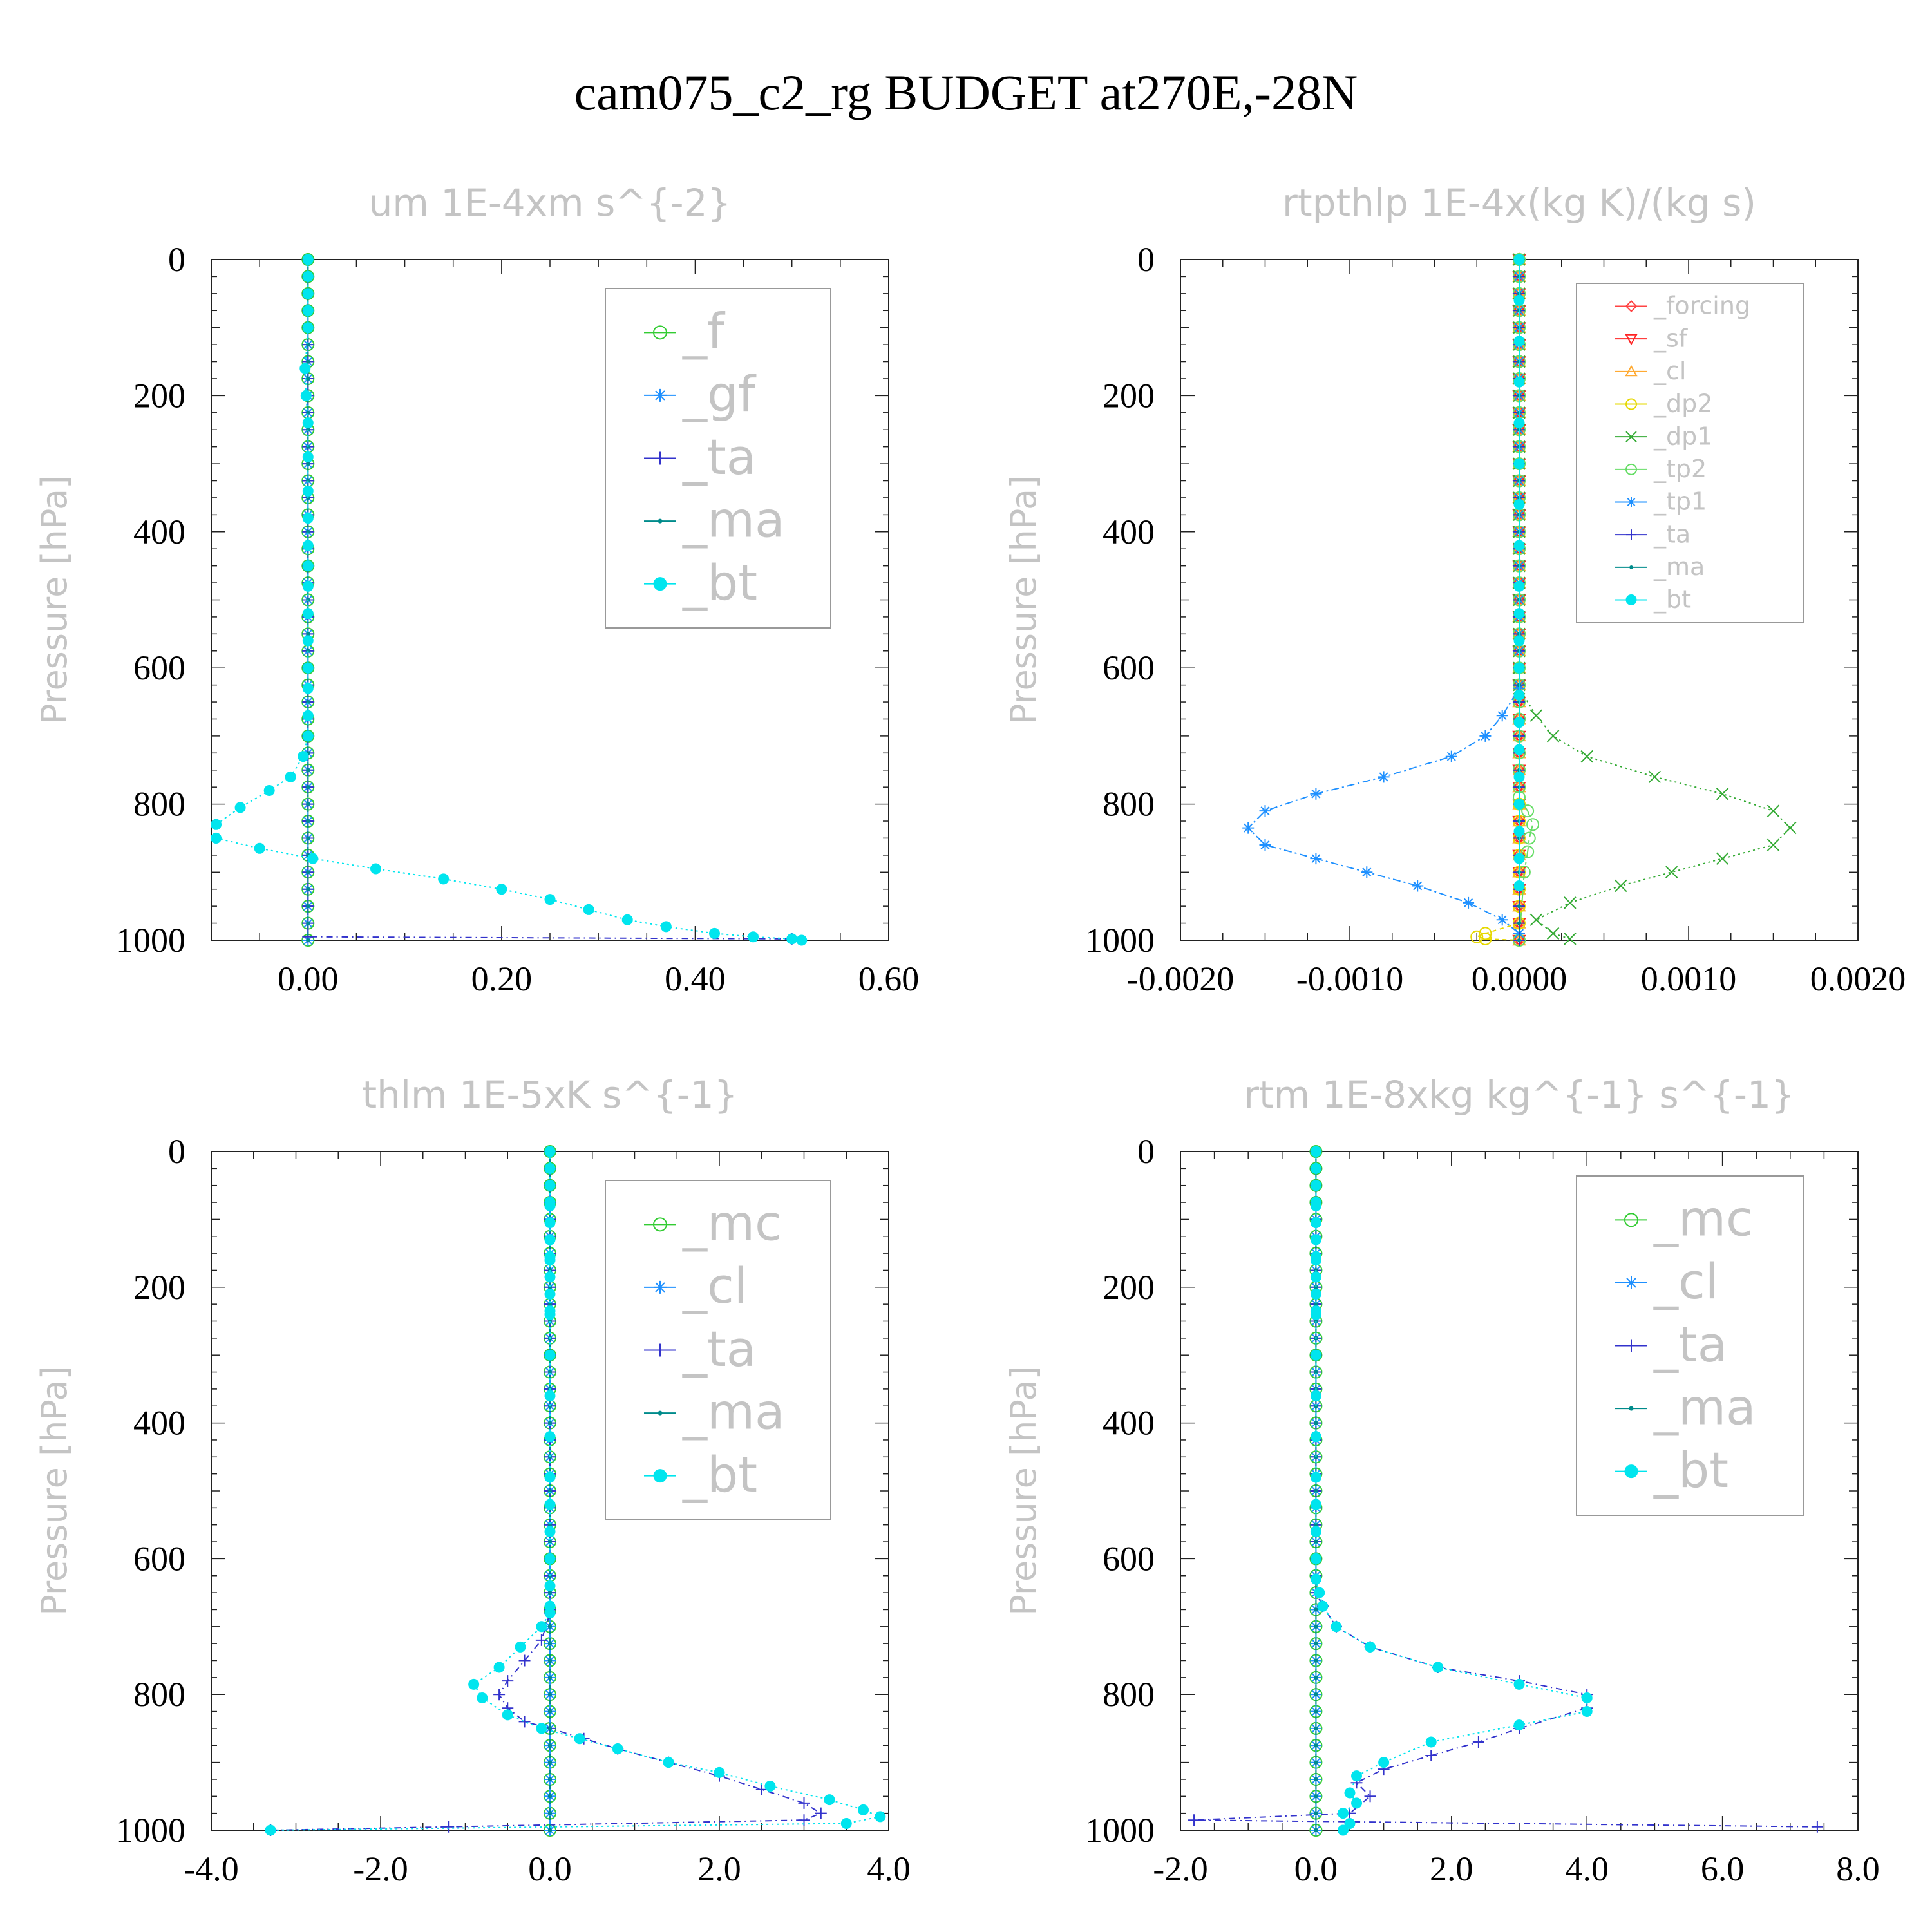 This screenshot has width=1932, height=1932. What do you see at coordinates (685, 332) in the screenshot?
I see `legend-item: _f` at bounding box center [685, 332].